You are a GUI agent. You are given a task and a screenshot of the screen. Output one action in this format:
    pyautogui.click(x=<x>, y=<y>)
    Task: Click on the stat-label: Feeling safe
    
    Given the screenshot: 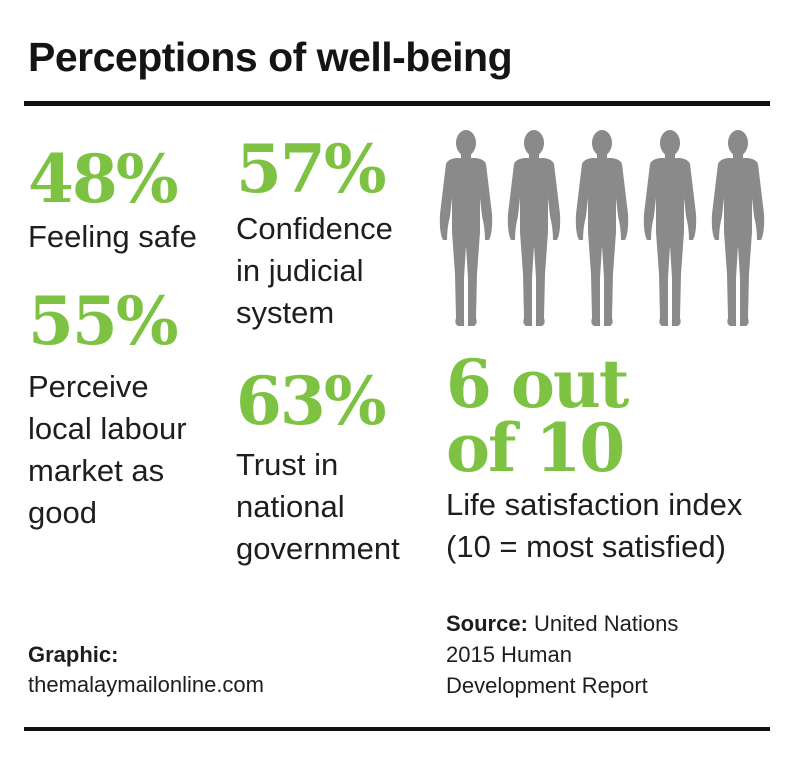 What is the action you would take?
    pyautogui.click(x=112, y=236)
    